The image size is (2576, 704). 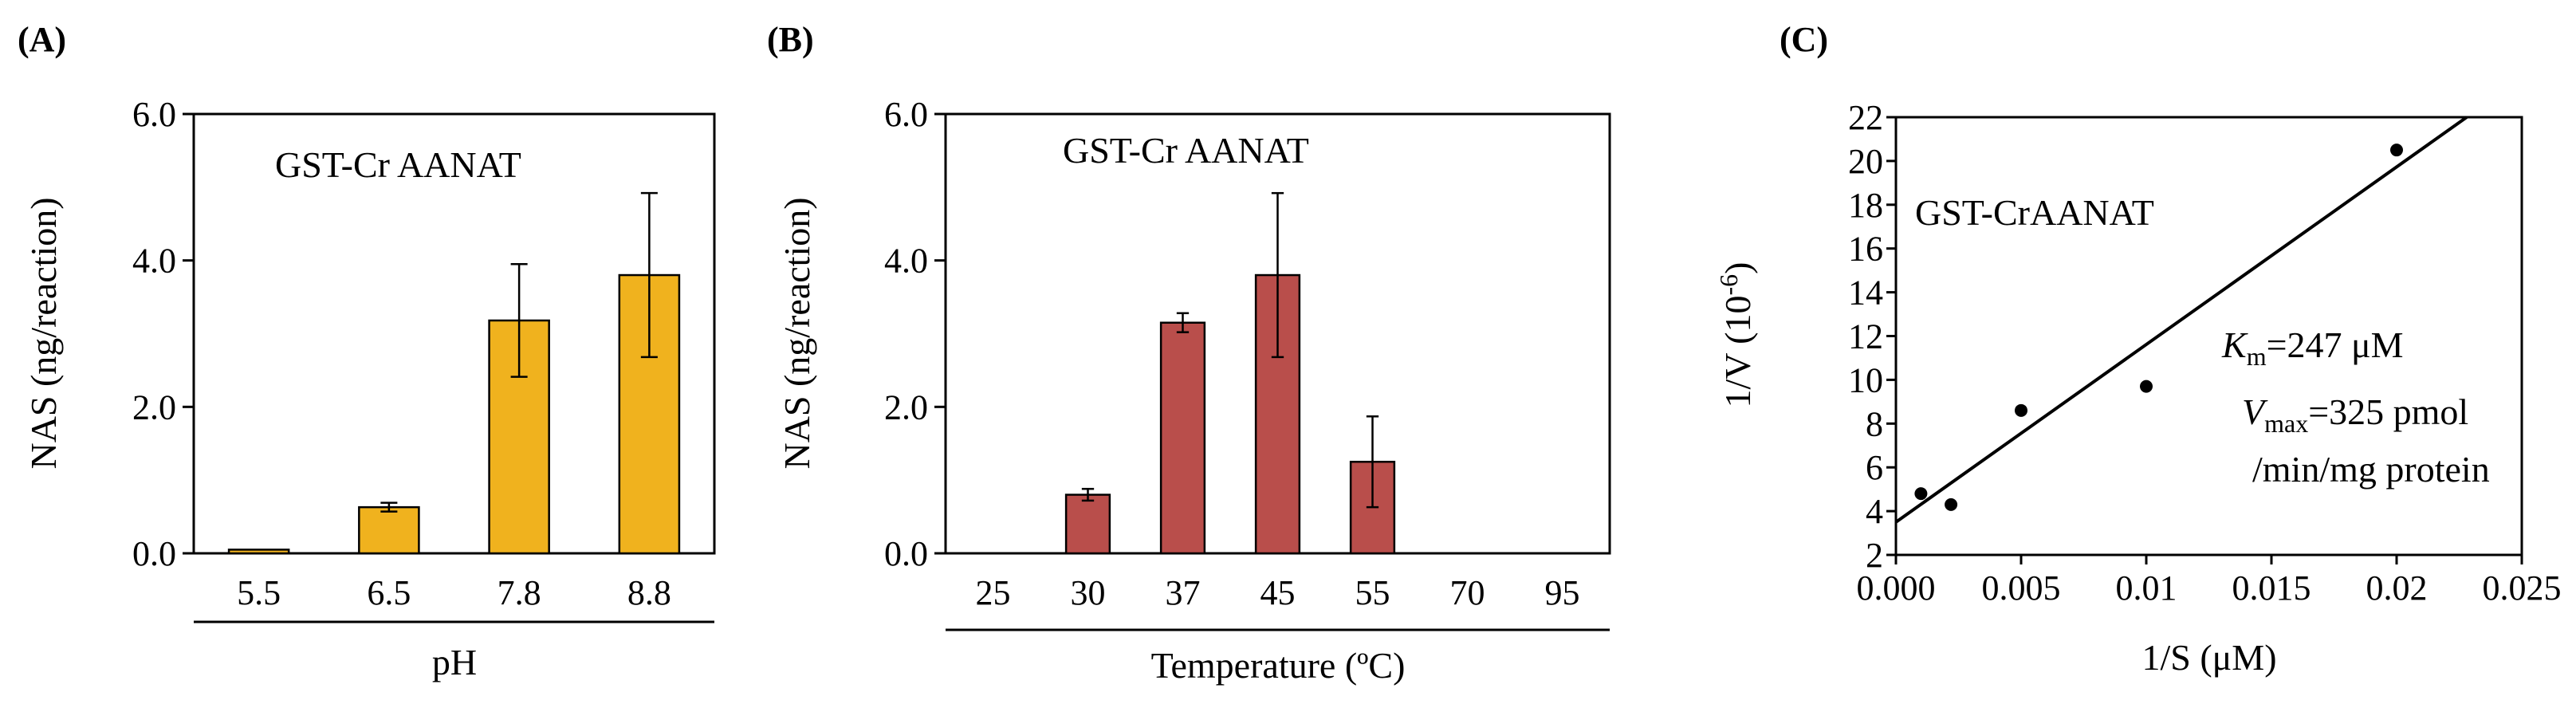 I want to click on panel-a-y-tick-label: 6.0, so click(x=154, y=114).